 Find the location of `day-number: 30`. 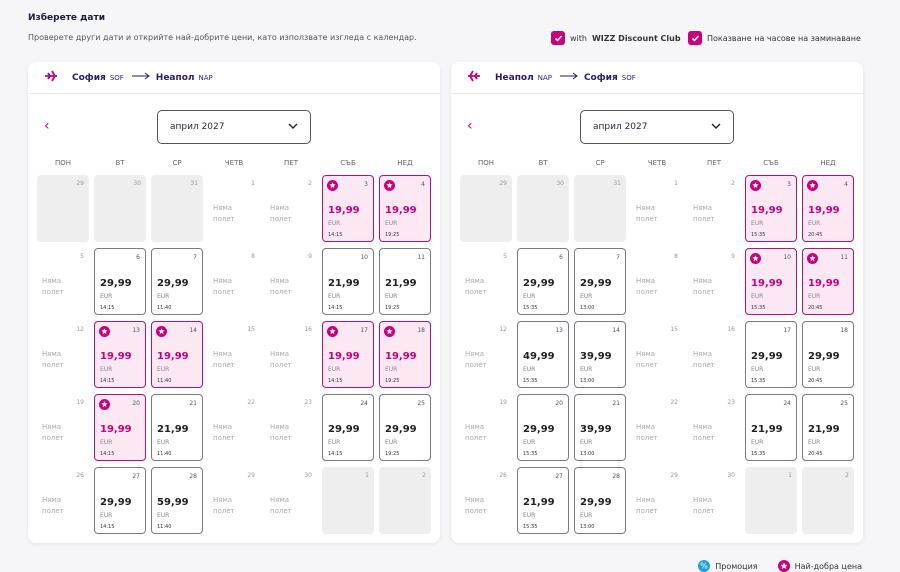

day-number: 30 is located at coordinates (308, 475).